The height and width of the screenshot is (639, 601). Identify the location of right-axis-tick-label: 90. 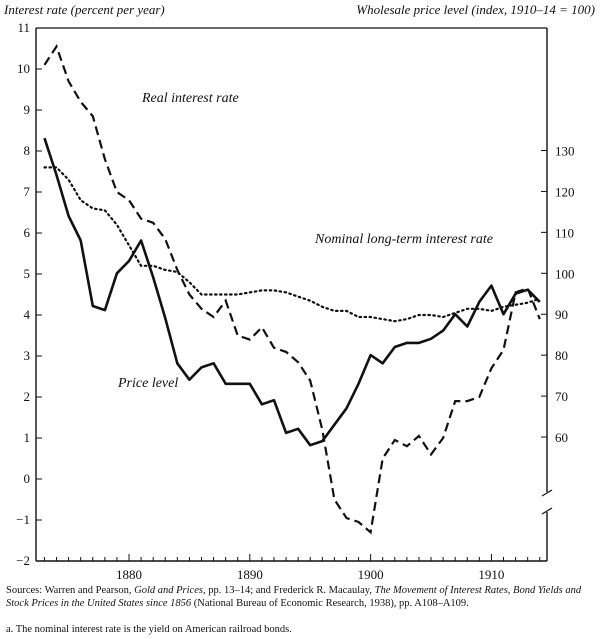
(561, 314).